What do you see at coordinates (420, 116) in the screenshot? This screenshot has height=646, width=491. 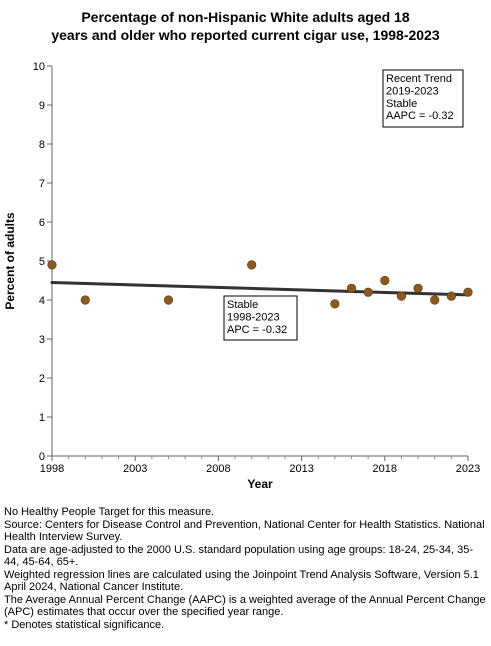 I see `recent-trend-box-line: AAPC = -0.32` at bounding box center [420, 116].